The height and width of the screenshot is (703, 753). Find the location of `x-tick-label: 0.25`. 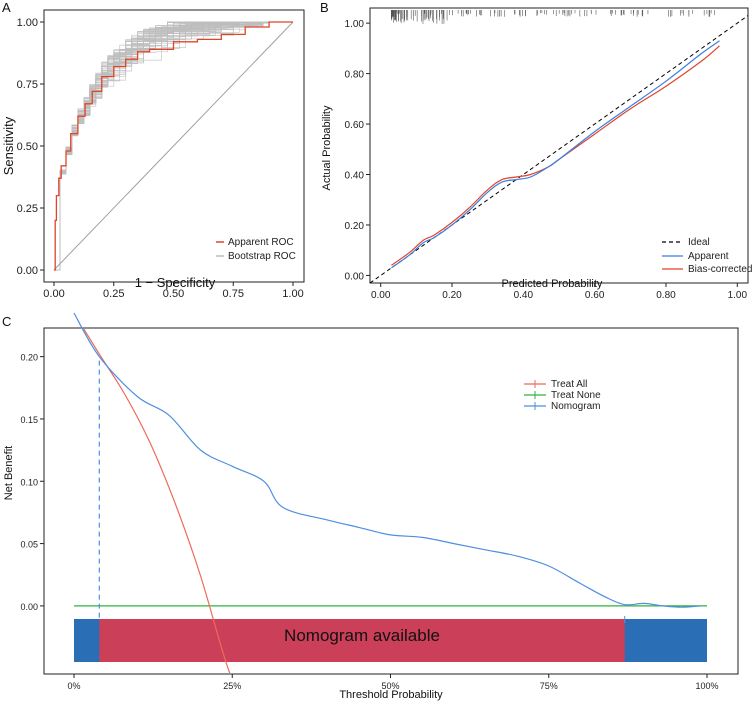

x-tick-label: 0.25 is located at coordinates (113, 294).